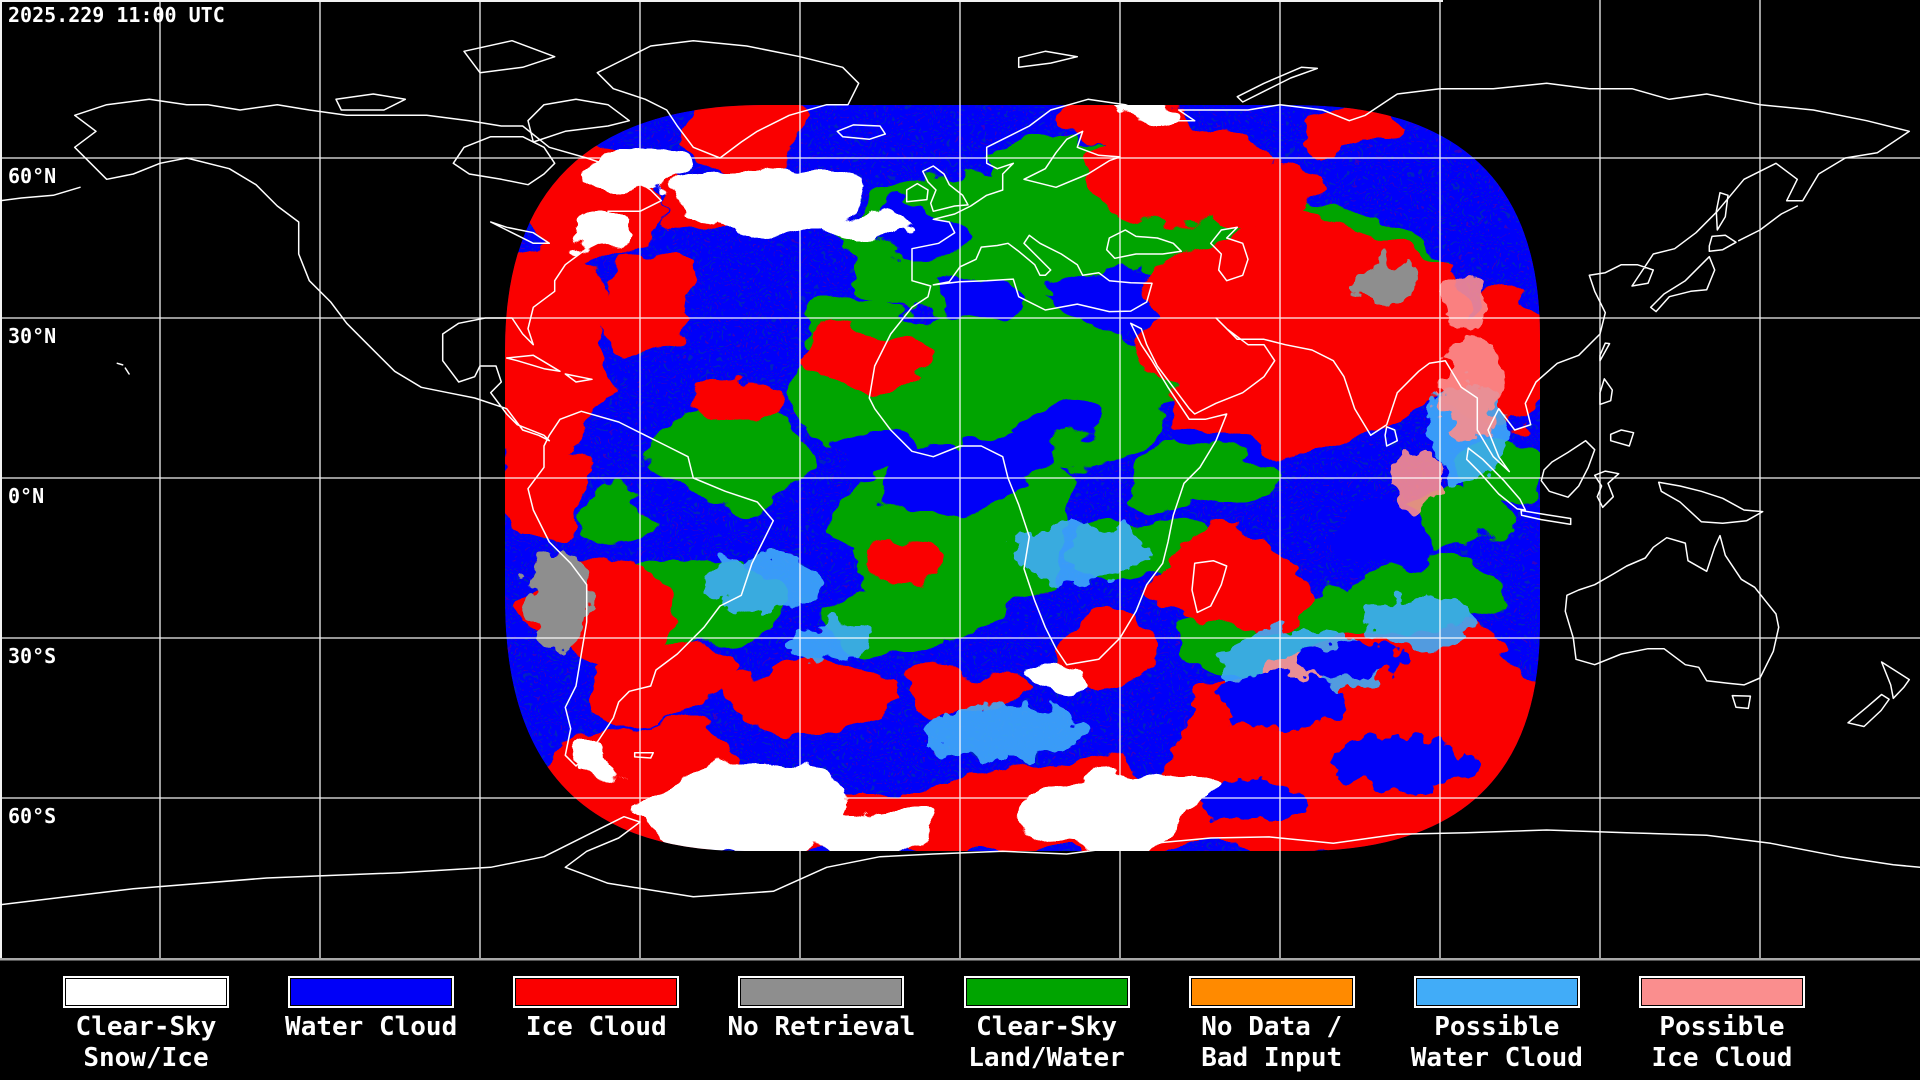 Image resolution: width=1920 pixels, height=1080 pixels. I want to click on legend-item-ice-cloud: Ice Cloud, so click(596, 1028).